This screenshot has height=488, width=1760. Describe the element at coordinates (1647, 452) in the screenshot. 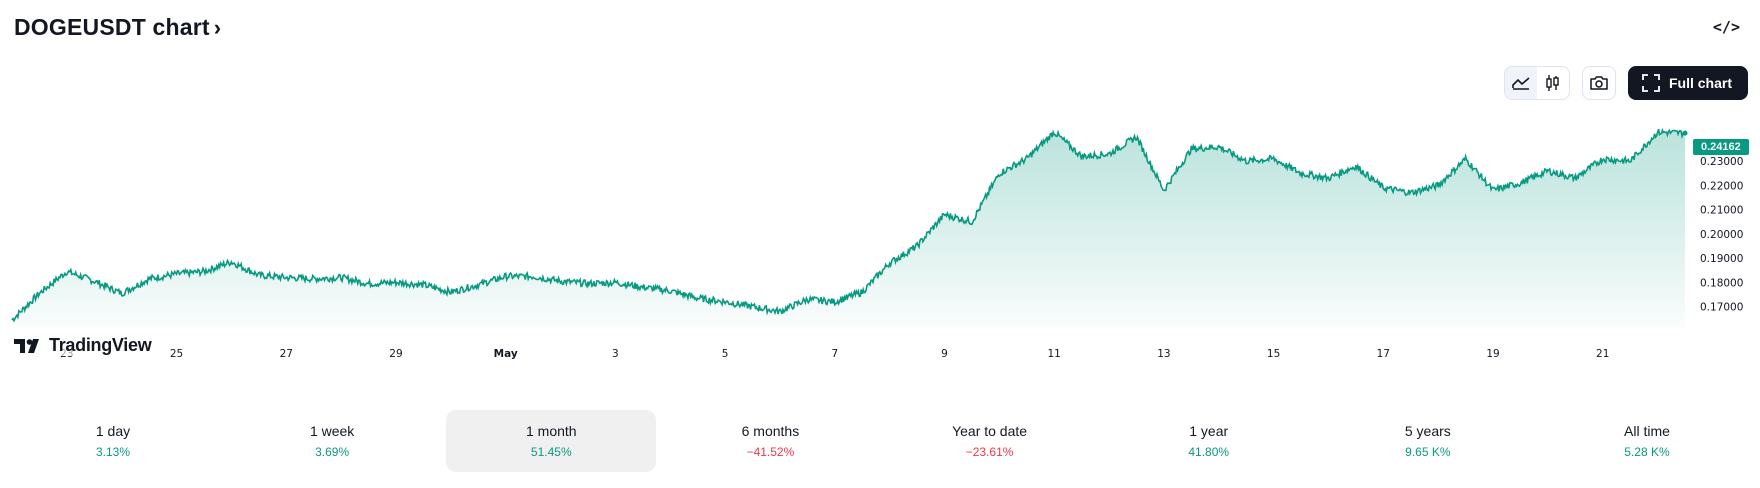

I see `period-change: 5.28 K%` at that location.